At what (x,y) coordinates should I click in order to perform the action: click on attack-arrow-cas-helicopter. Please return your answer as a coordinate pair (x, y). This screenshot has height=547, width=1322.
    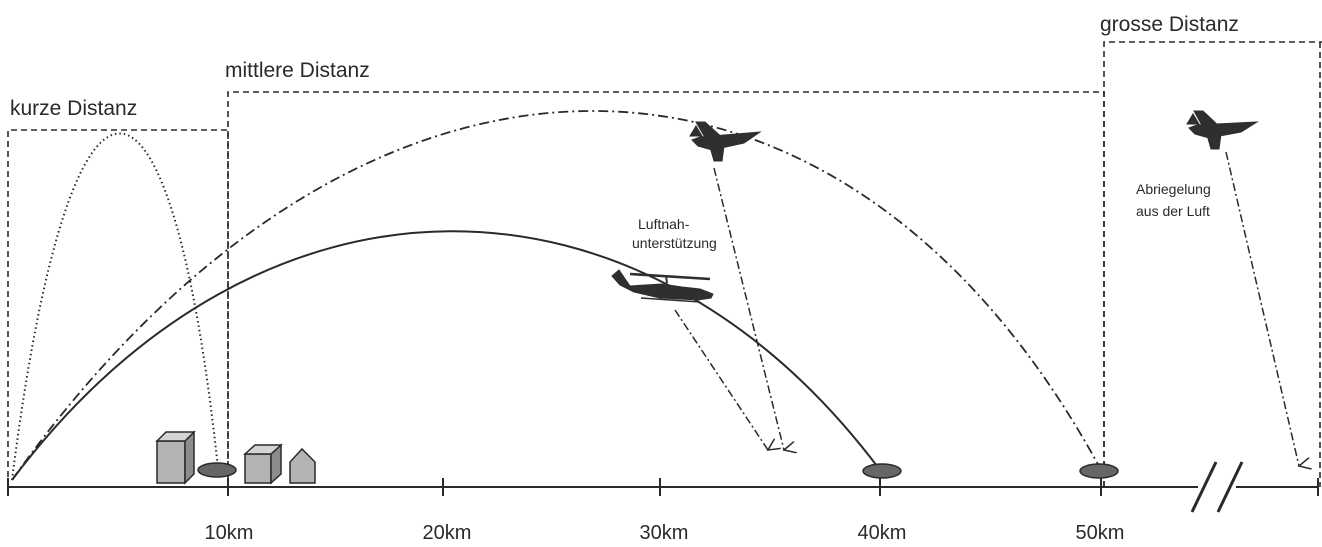
    Looking at the image, I should click on (721, 379).